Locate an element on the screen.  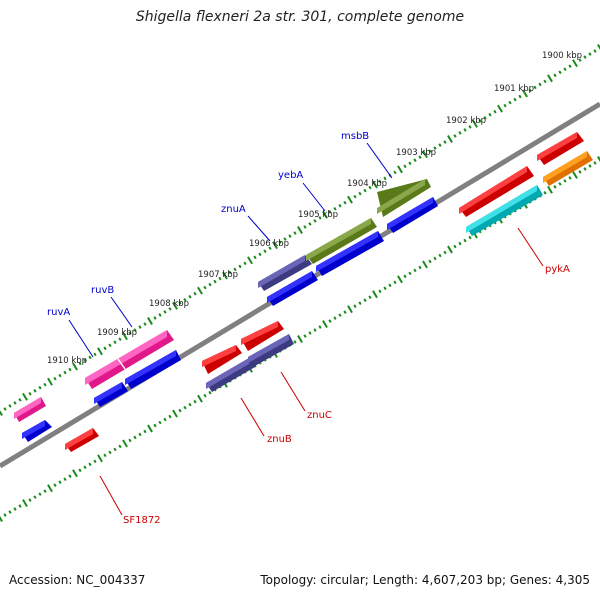
gene-block-red-znuB is located at coordinates (243, 347).